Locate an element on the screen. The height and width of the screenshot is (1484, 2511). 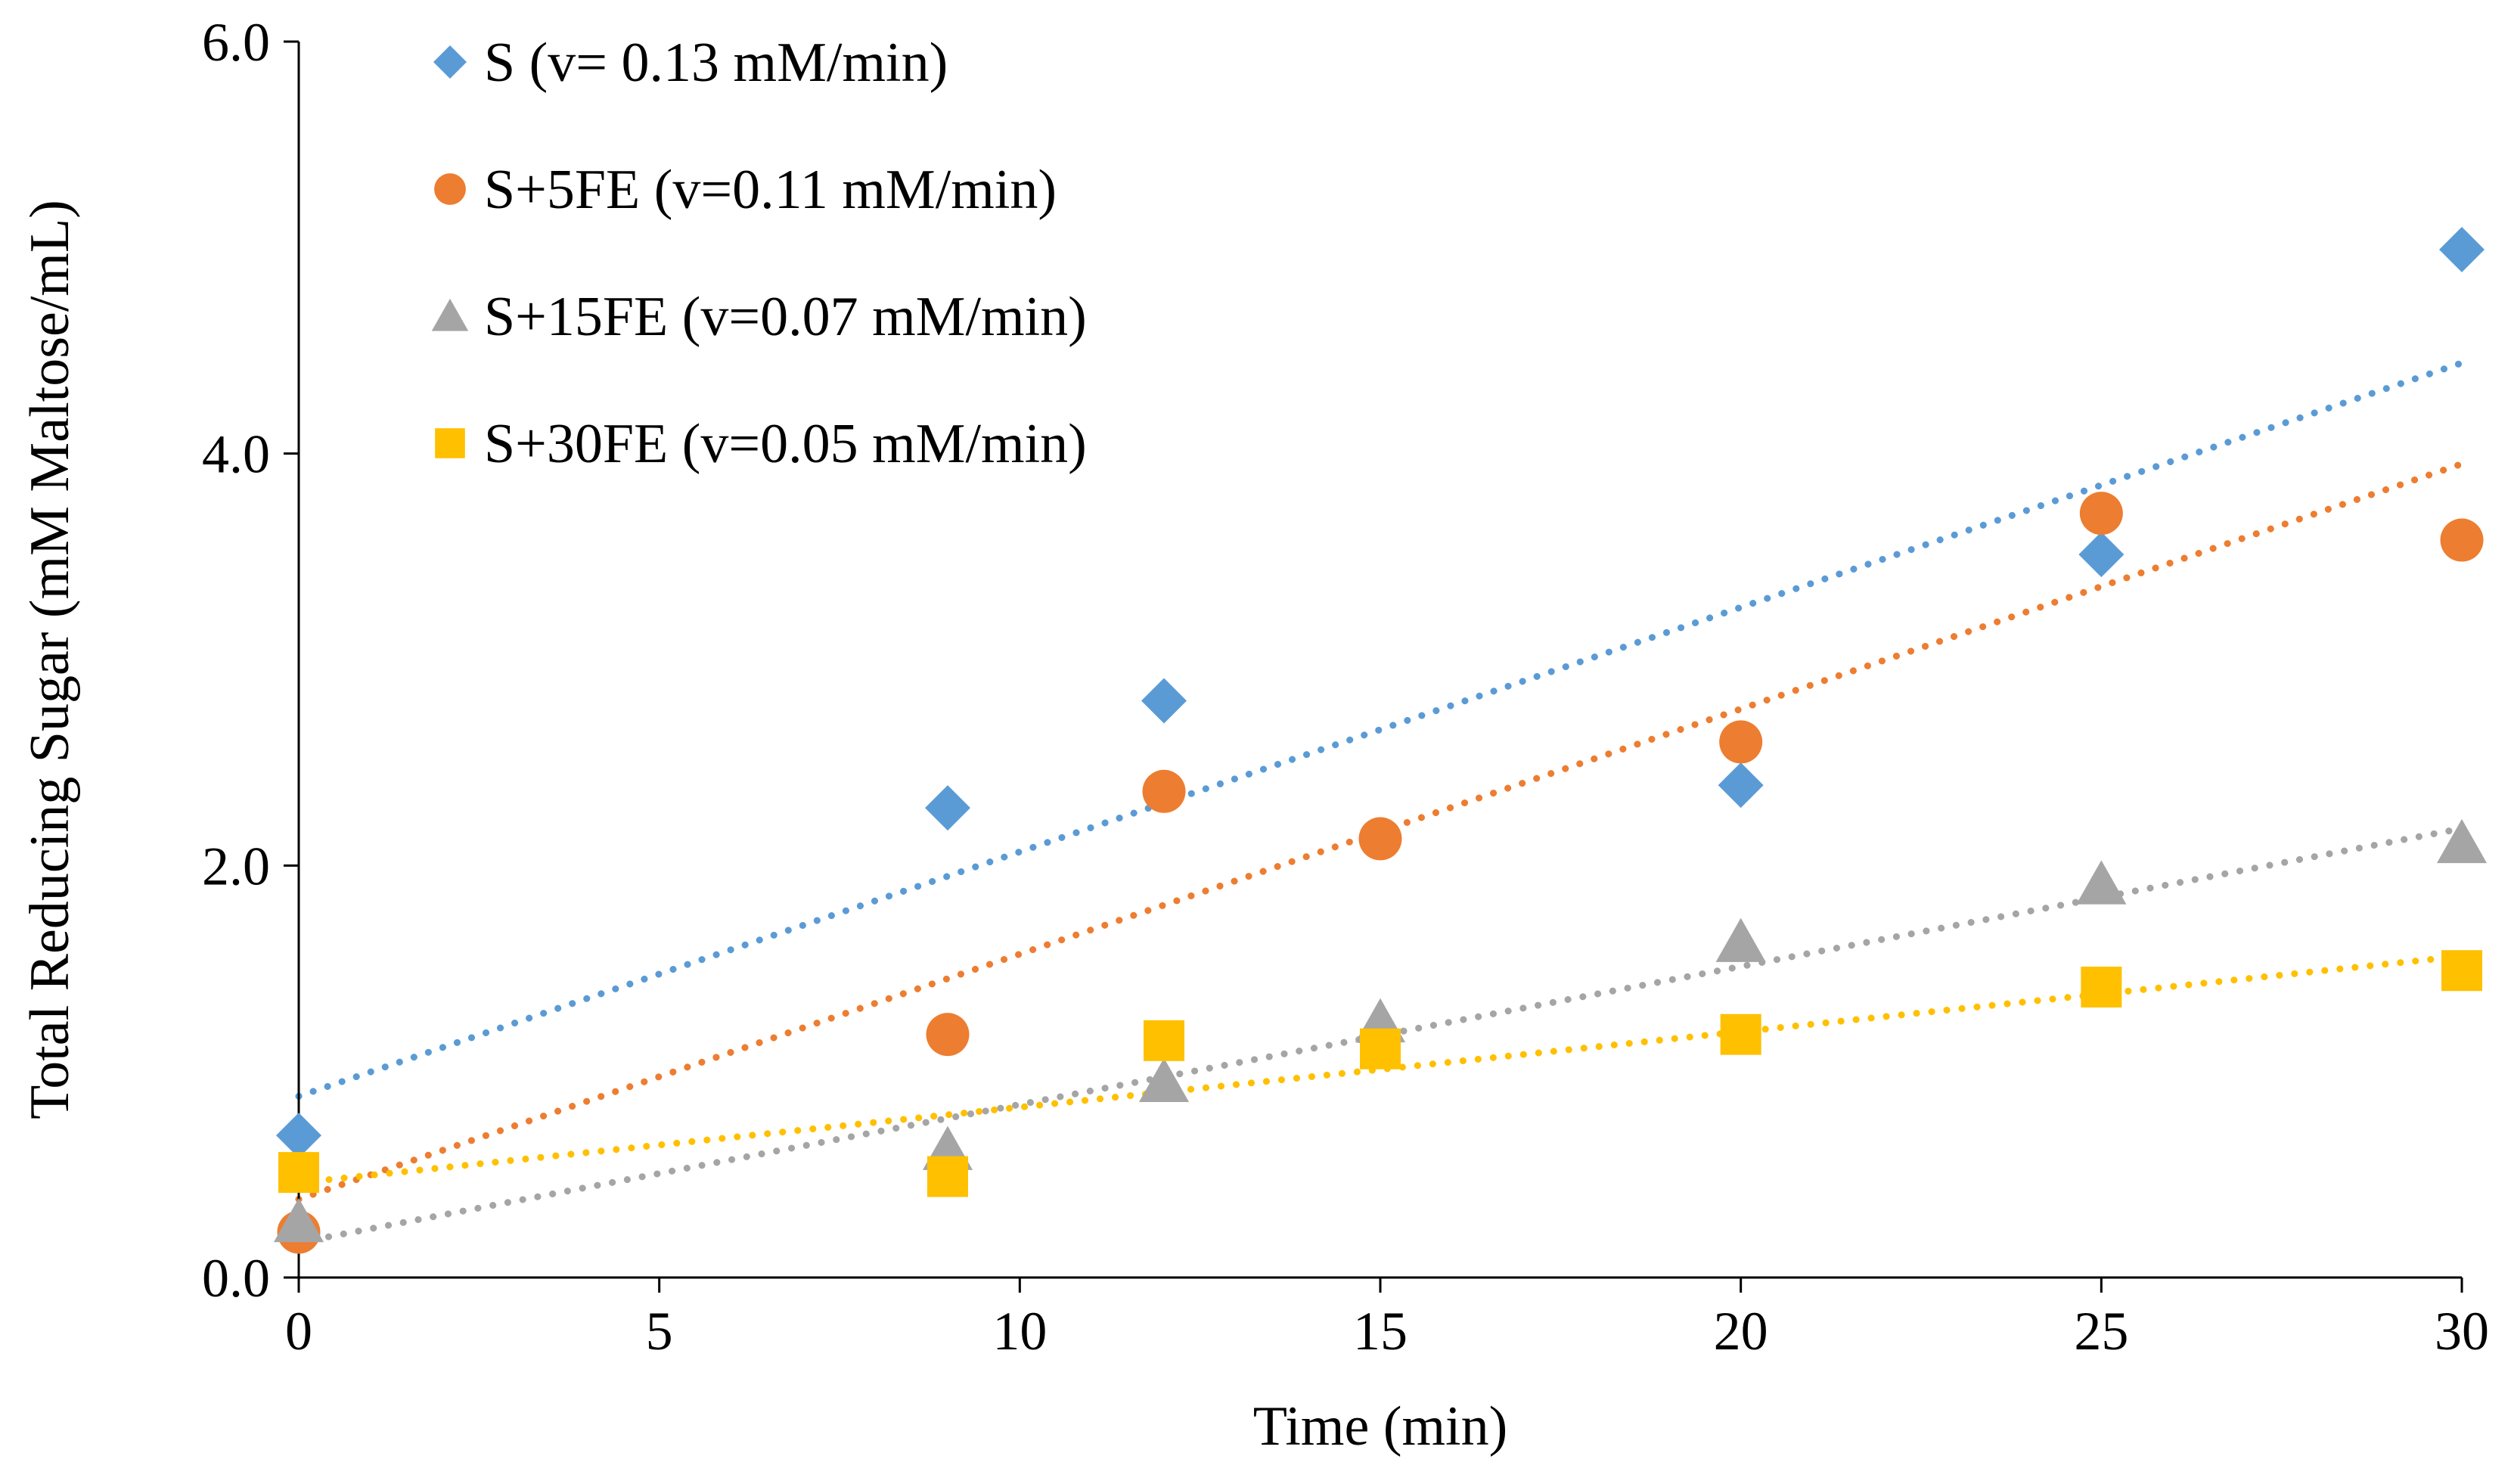
legend-label-triangle: S+15FE (v=0.07 mM/min) is located at coordinates (785, 317).